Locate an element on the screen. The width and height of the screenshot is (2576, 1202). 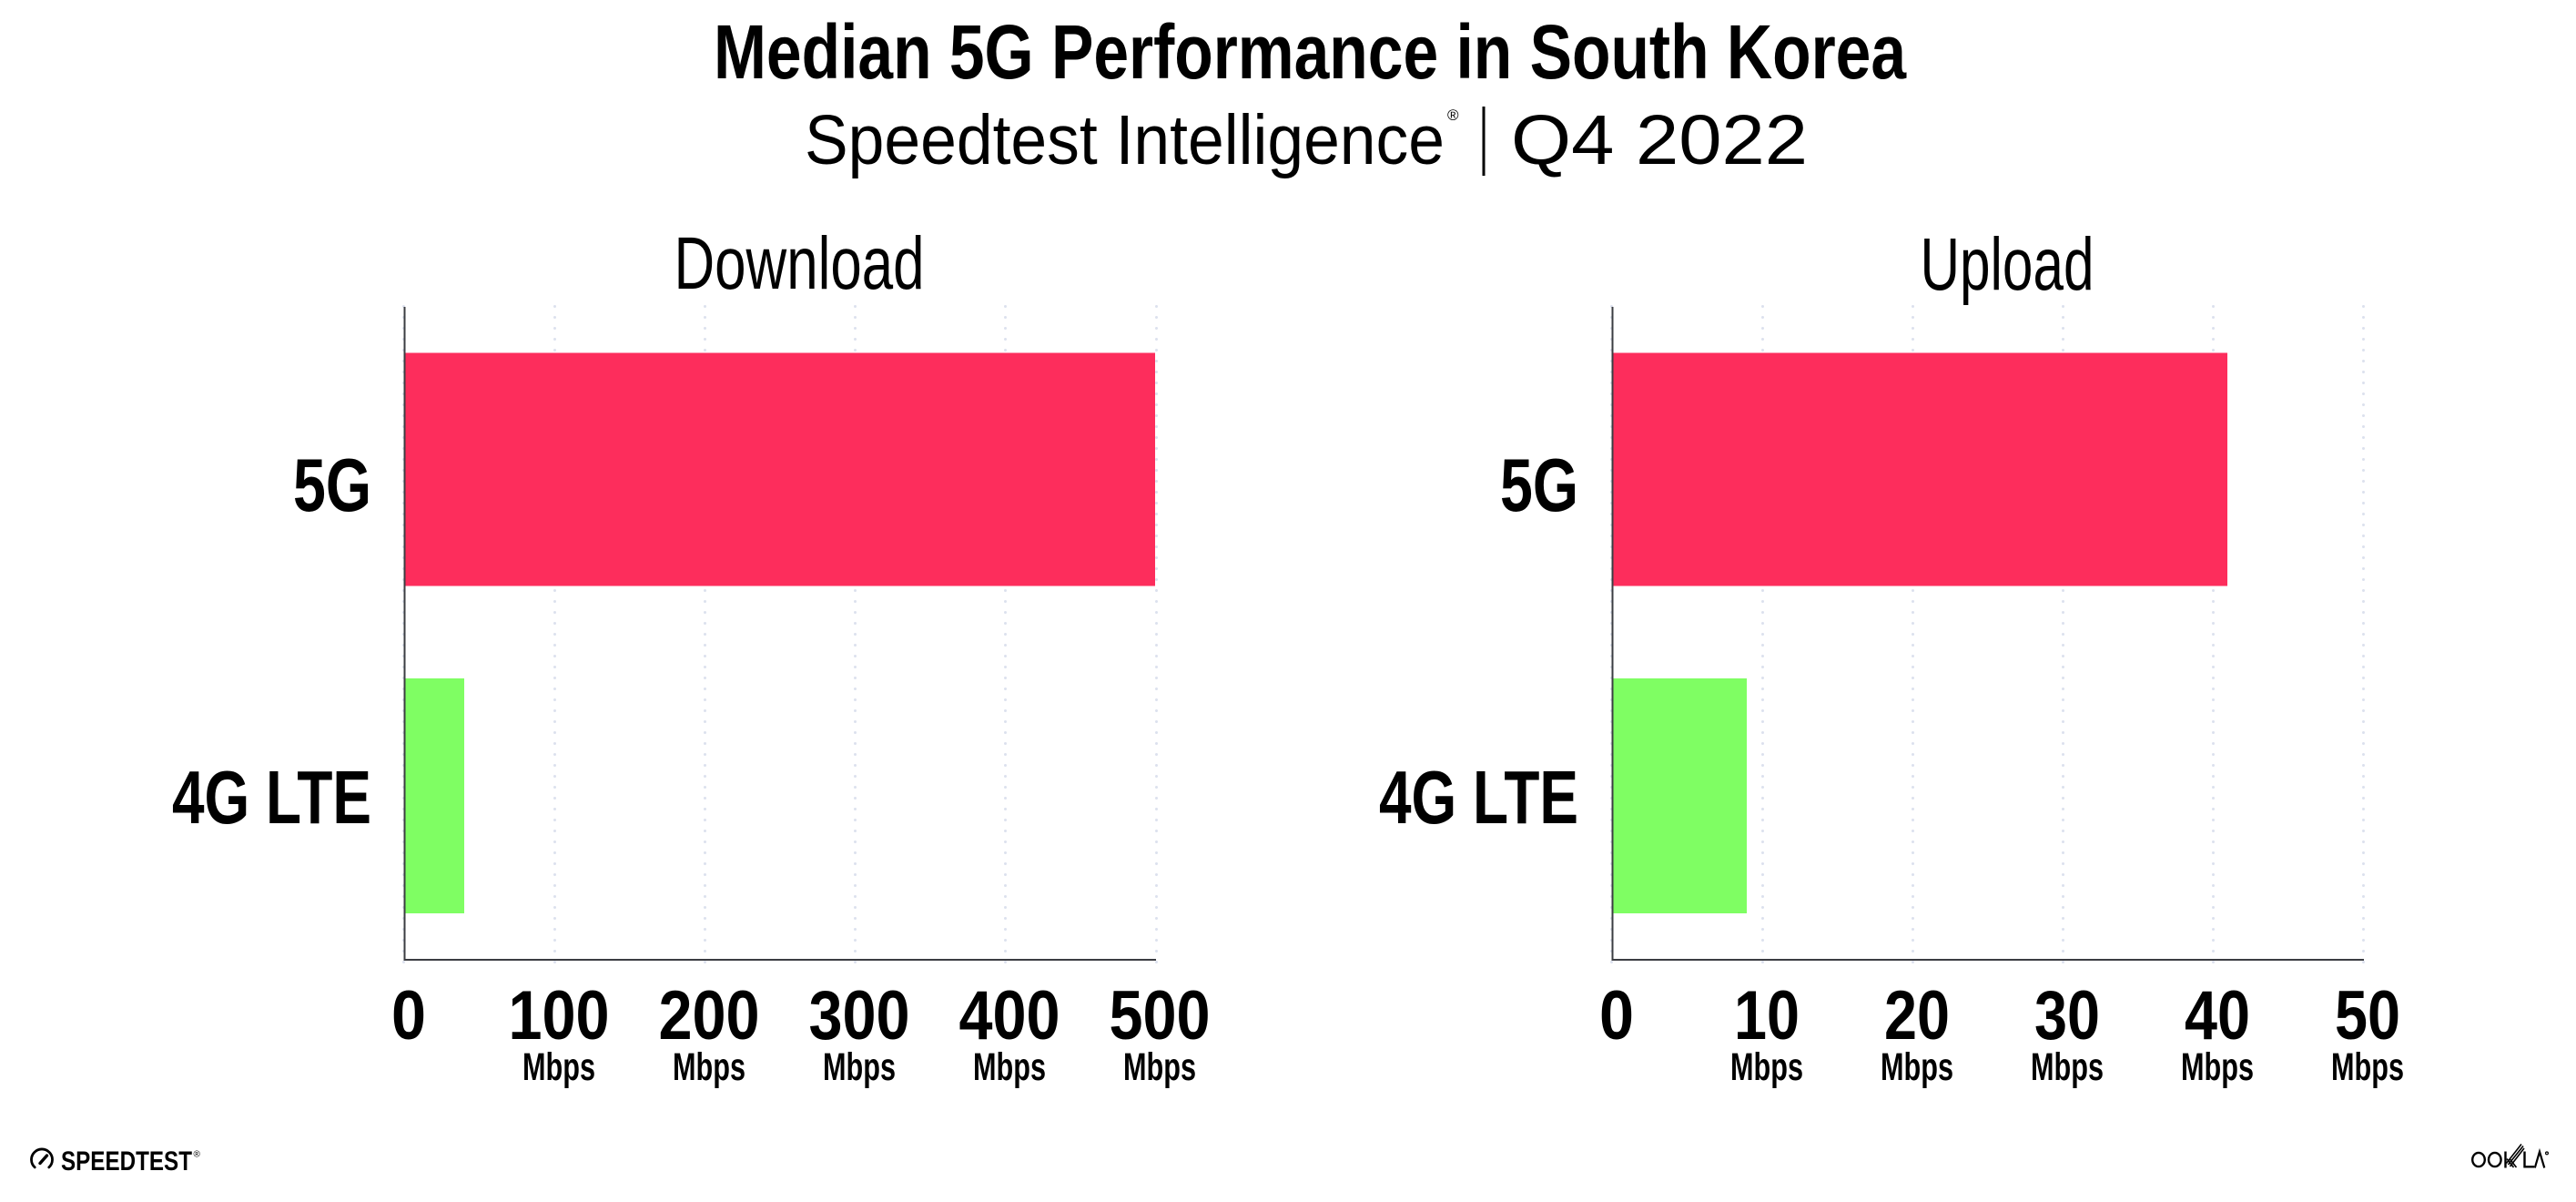
svg-text: 100 is located at coordinates (559, 1015).